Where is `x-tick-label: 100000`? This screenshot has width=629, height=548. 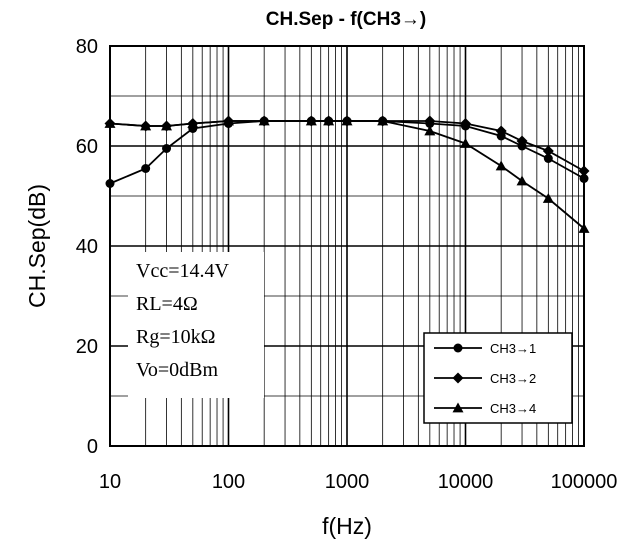 x-tick-label: 100000 is located at coordinates (584, 482).